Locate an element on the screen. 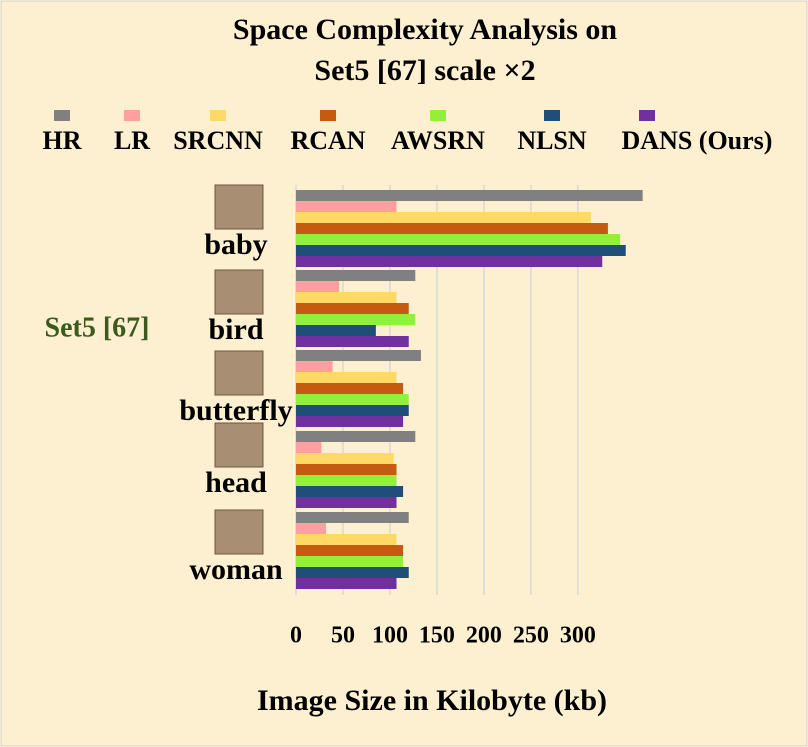  x-tick-label: 300 is located at coordinates (578, 636).